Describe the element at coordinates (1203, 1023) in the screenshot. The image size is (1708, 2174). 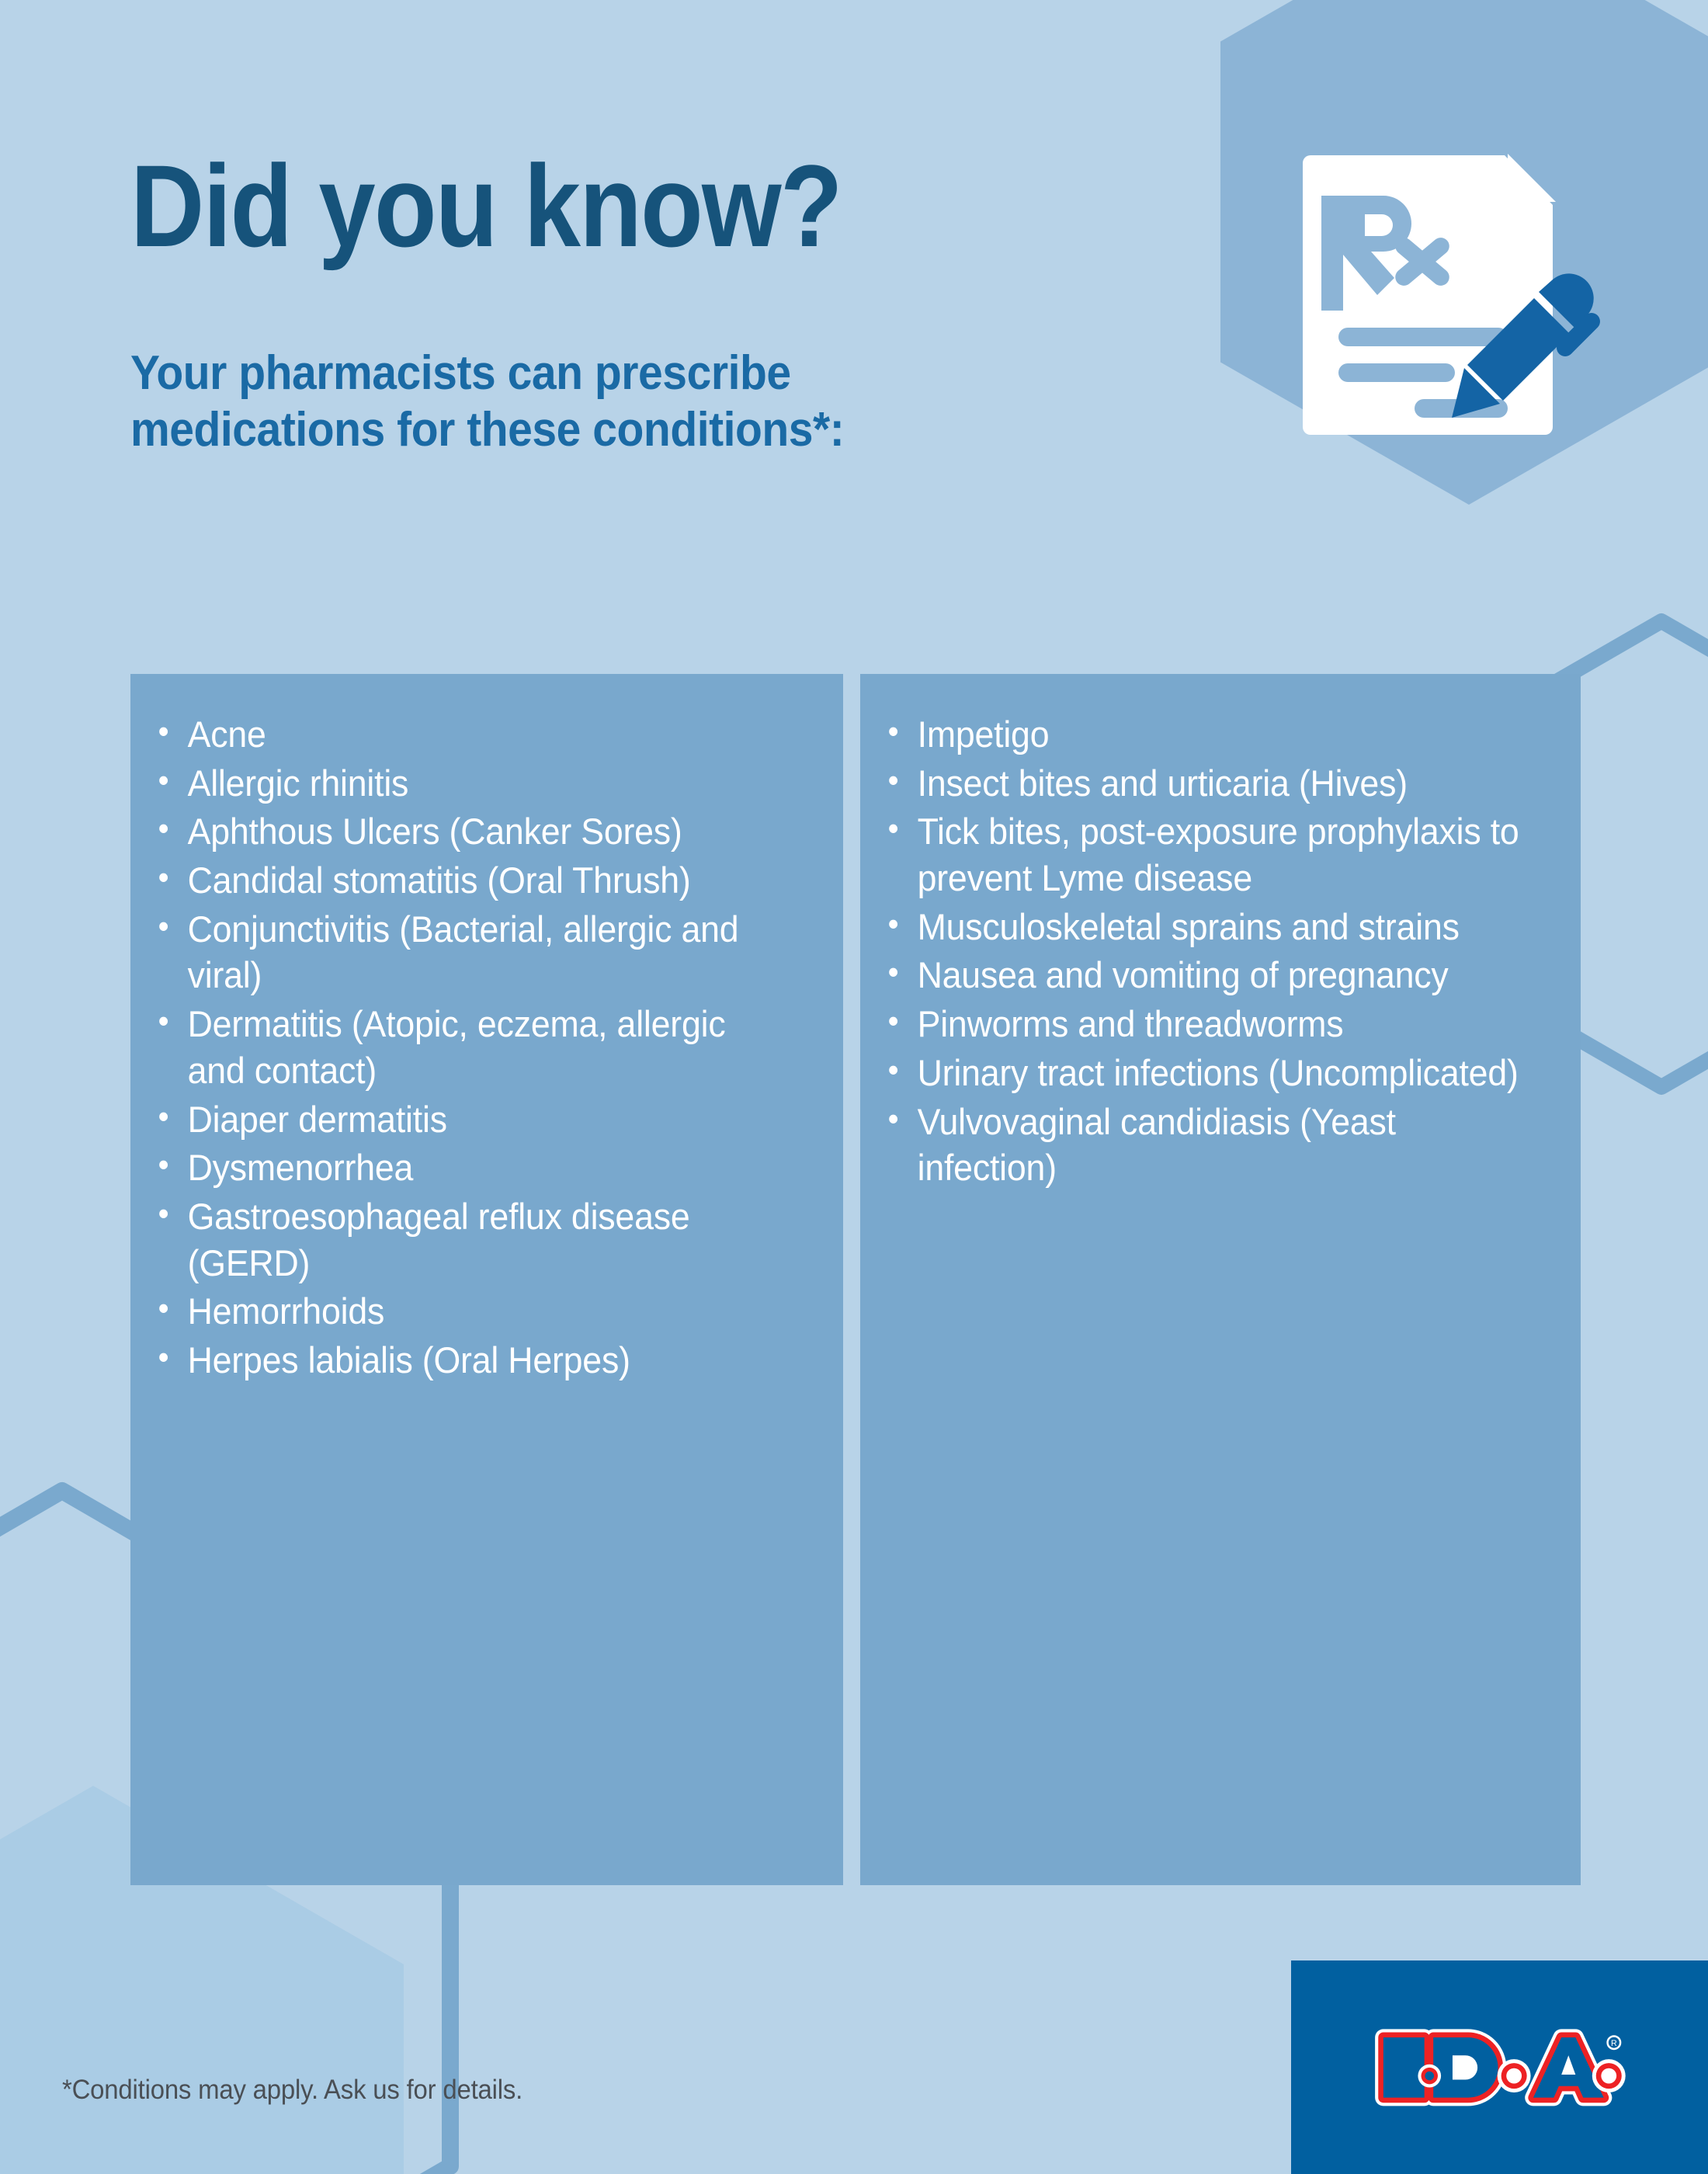
I see `list-item: Pinworms and threadworms` at that location.